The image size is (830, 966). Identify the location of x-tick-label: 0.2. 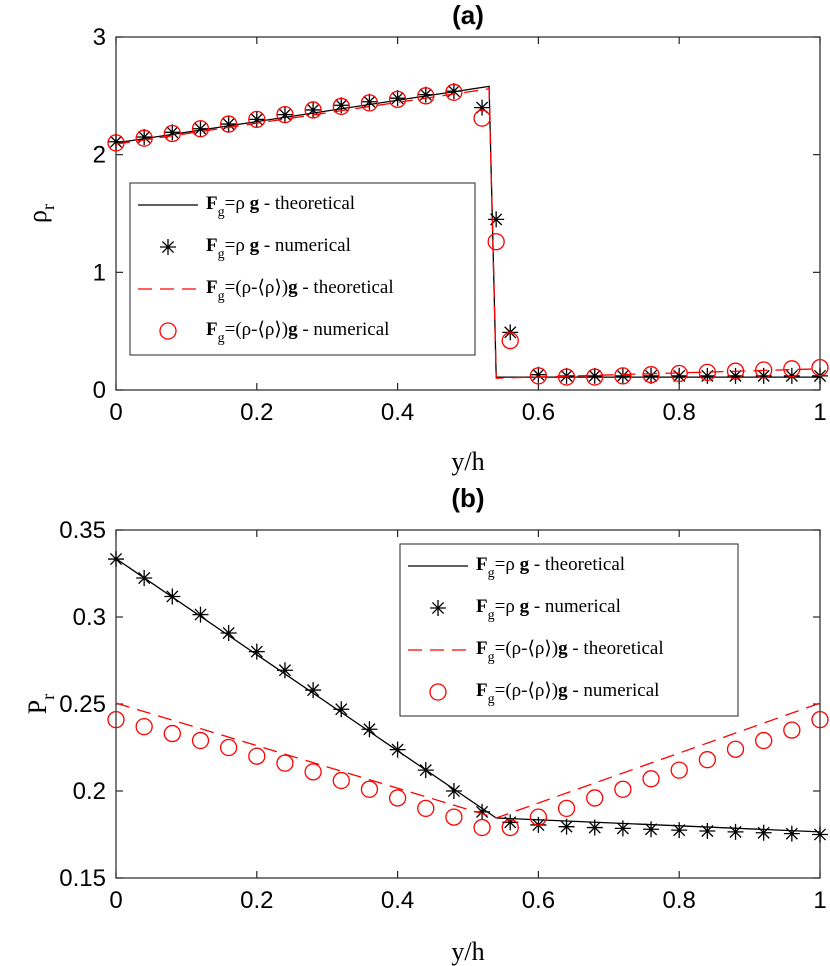
(256, 900).